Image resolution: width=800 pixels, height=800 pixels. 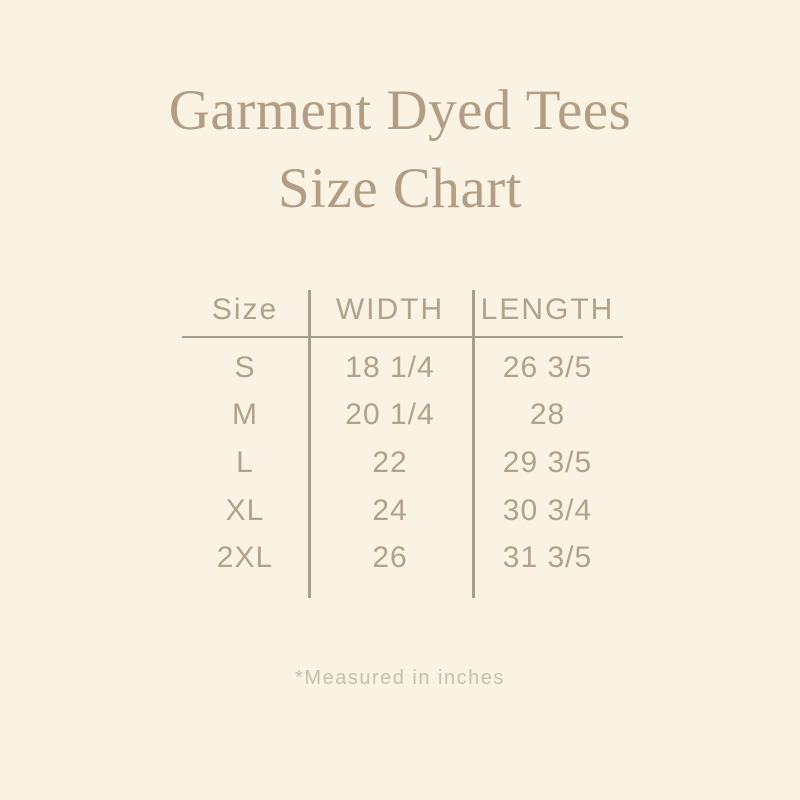 I want to click on column-header-length: LENGTH, so click(x=547, y=309).